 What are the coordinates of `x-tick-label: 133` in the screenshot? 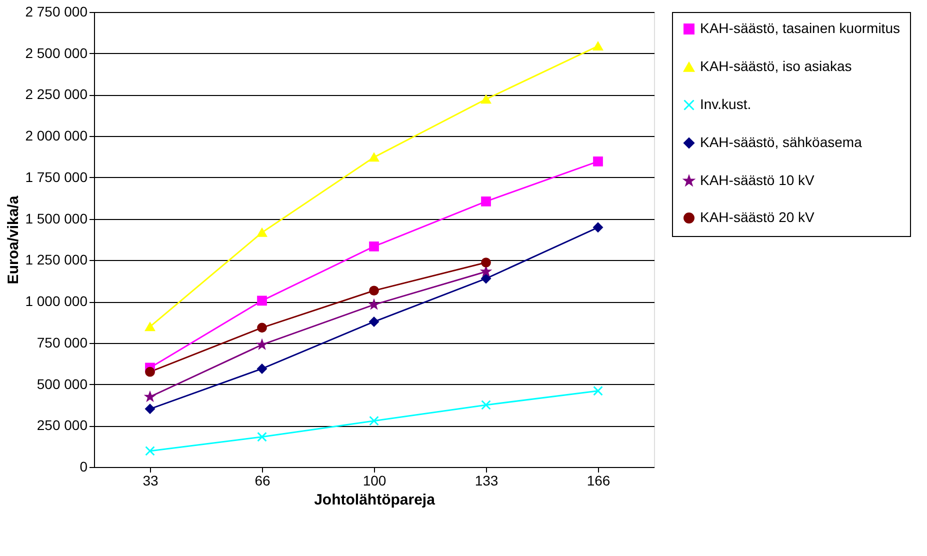 It's located at (486, 480).